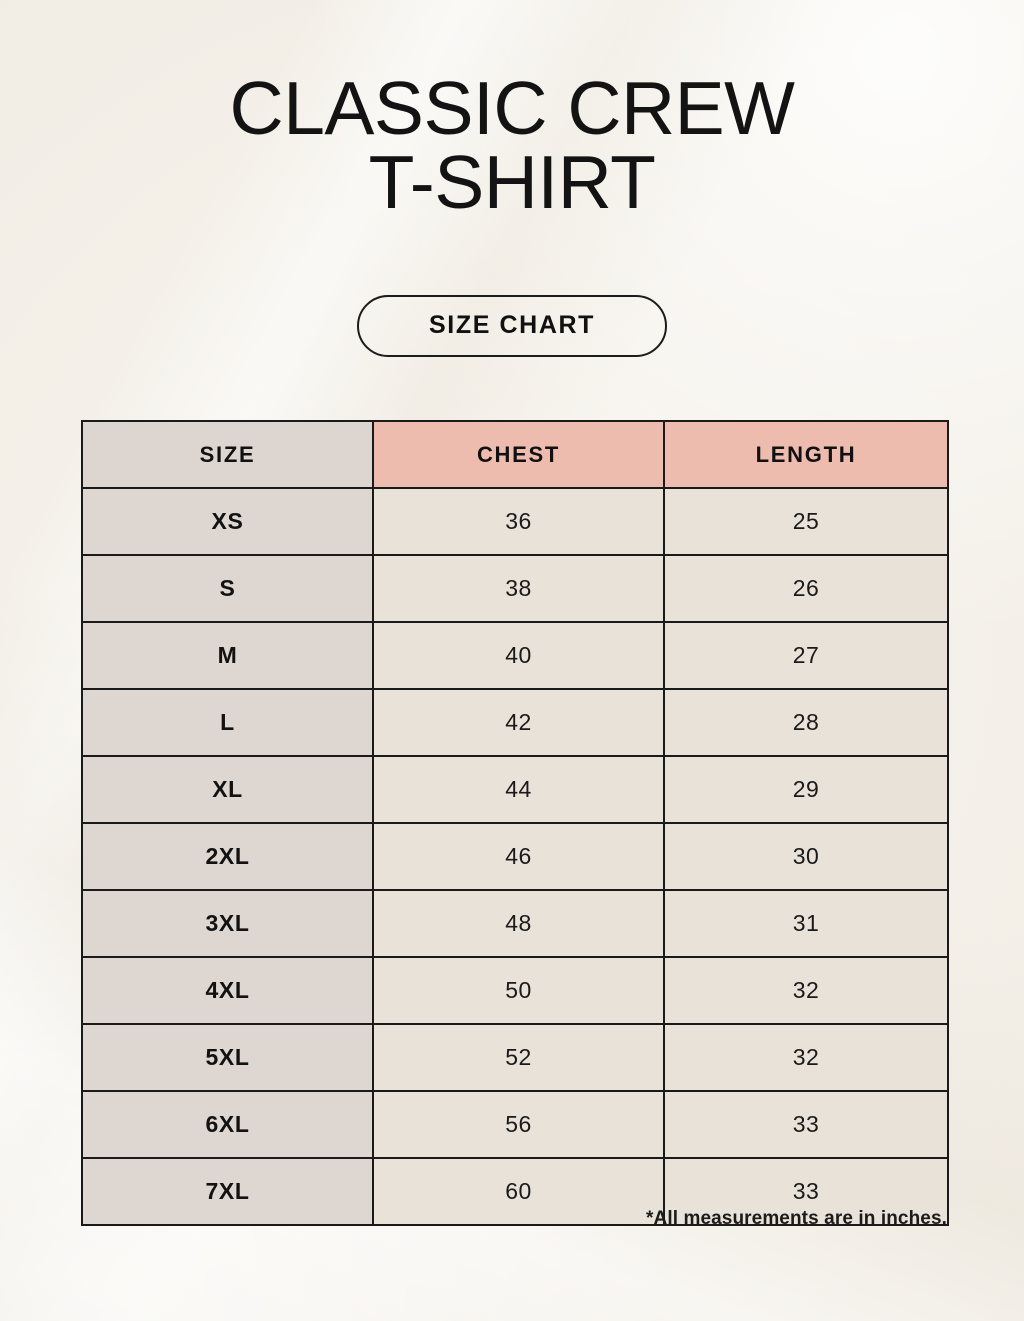  What do you see at coordinates (227, 923) in the screenshot?
I see `cell-size: 3XL` at bounding box center [227, 923].